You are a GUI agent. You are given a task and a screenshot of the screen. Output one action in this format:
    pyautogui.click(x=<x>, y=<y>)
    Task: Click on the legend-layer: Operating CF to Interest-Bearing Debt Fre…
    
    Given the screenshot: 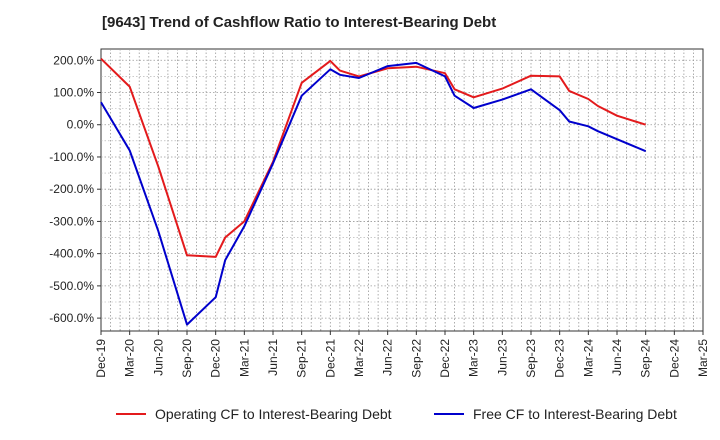 What is the action you would take?
    pyautogui.click(x=396, y=414)
    